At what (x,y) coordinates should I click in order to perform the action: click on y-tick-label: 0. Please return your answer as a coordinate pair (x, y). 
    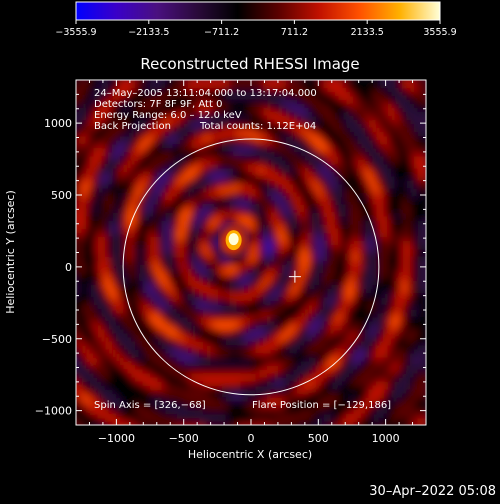
    Looking at the image, I should click on (68, 267).